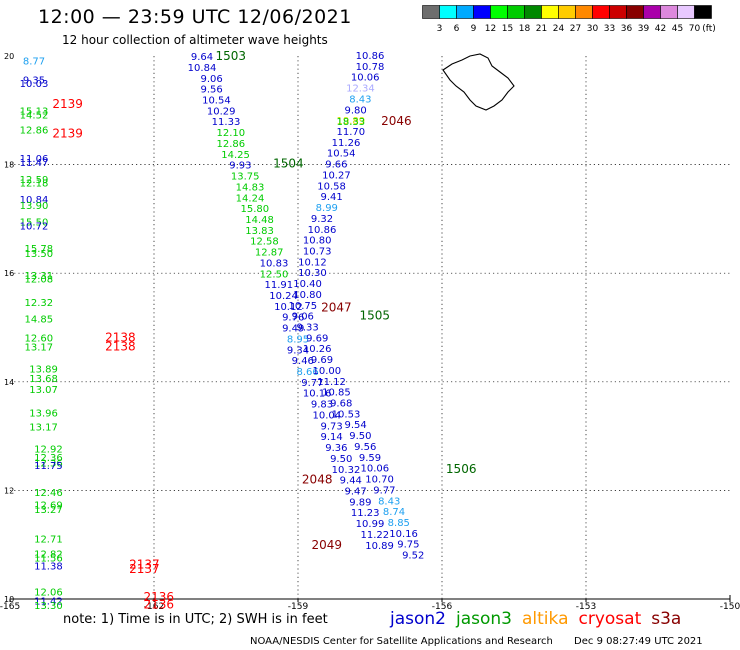 This screenshot has height=650, width=740. I want to click on wave-height-point: 14.52, so click(34, 116).